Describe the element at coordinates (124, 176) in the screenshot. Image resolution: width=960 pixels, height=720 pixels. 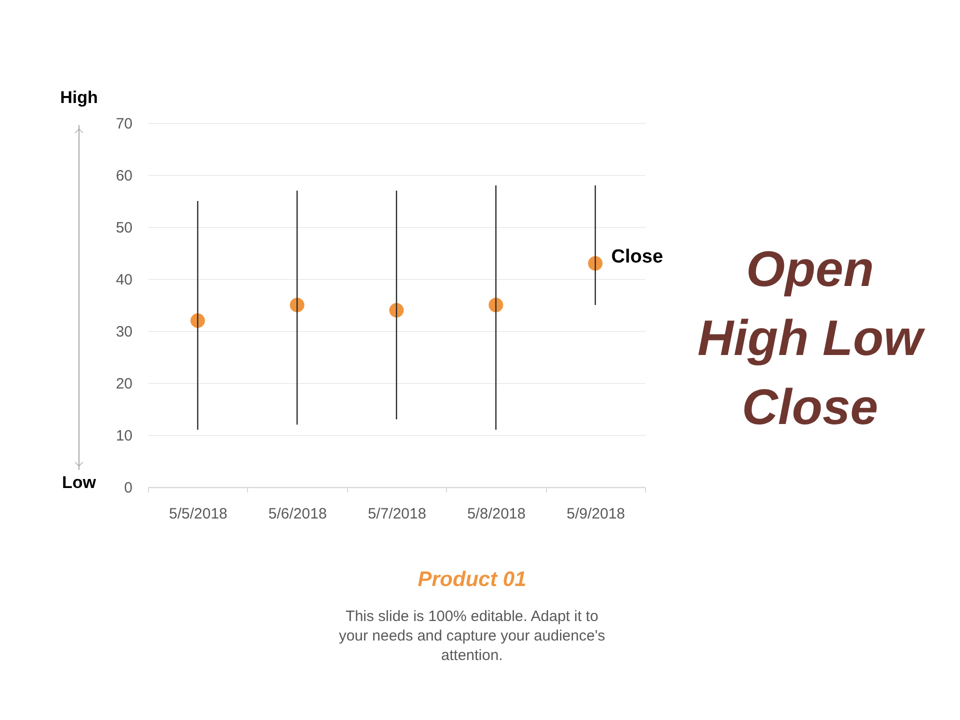
I see `y-tick-label: 60` at that location.